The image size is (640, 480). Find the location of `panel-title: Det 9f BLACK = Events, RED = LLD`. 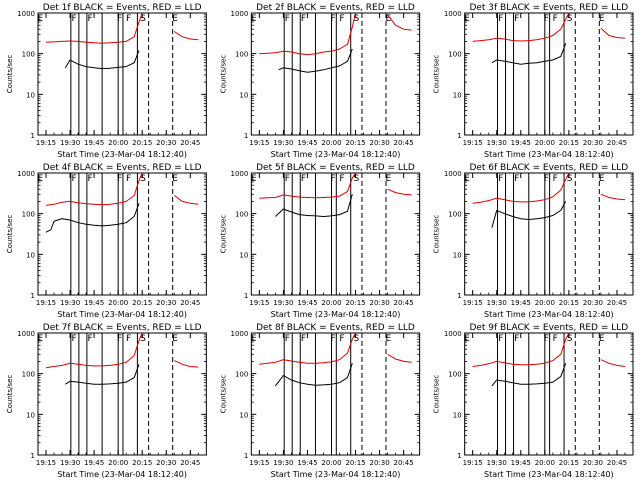

panel-title: Det 9f BLACK = Events, RED = LLD is located at coordinates (548, 328).